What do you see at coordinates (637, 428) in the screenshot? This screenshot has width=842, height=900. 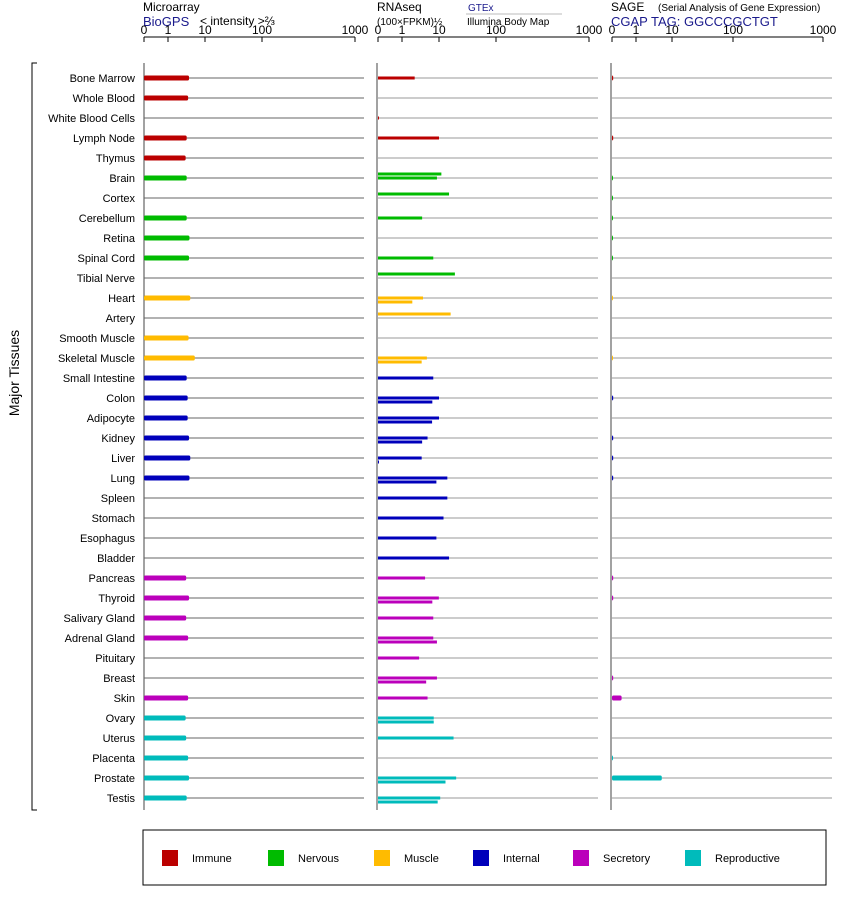 I see `bars-sage` at bounding box center [637, 428].